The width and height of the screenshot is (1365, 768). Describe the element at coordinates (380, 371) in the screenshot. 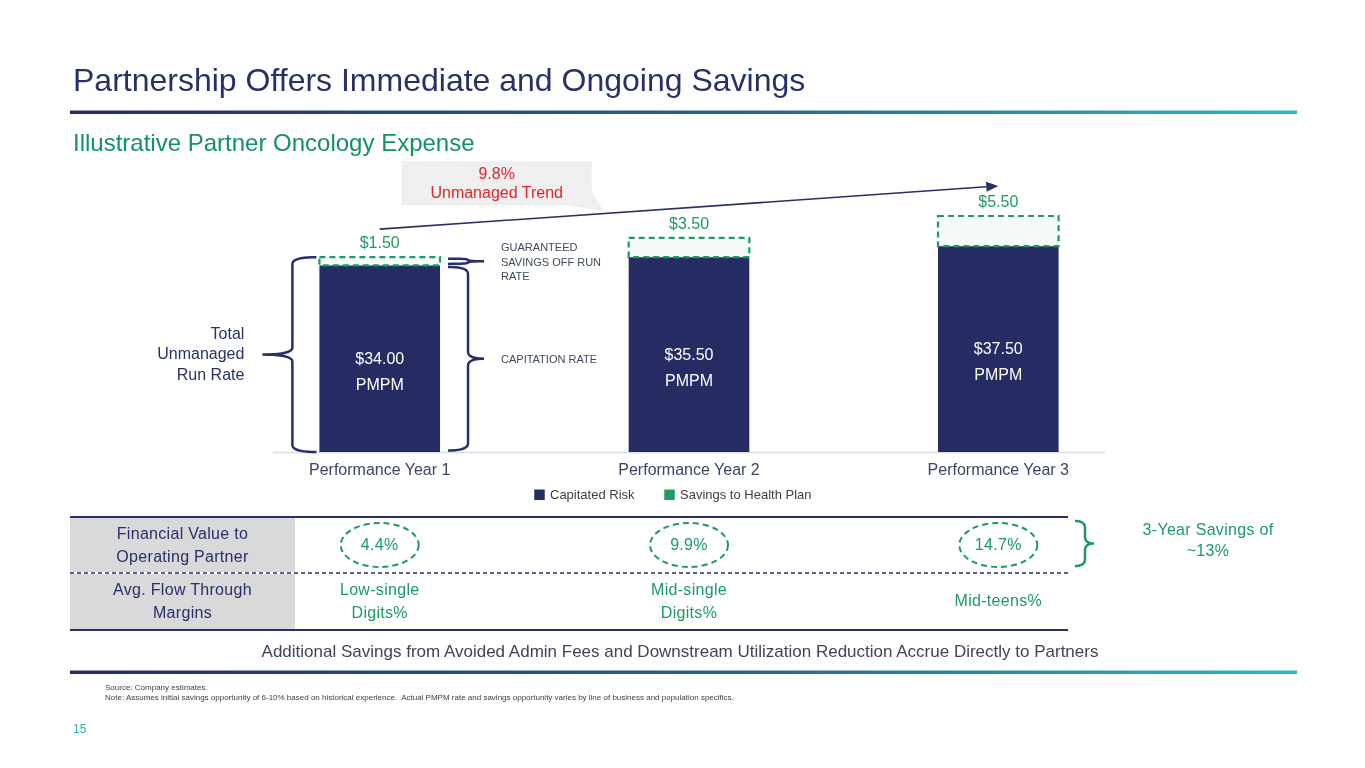

I see `data-label: $34.00 PMPM` at that location.